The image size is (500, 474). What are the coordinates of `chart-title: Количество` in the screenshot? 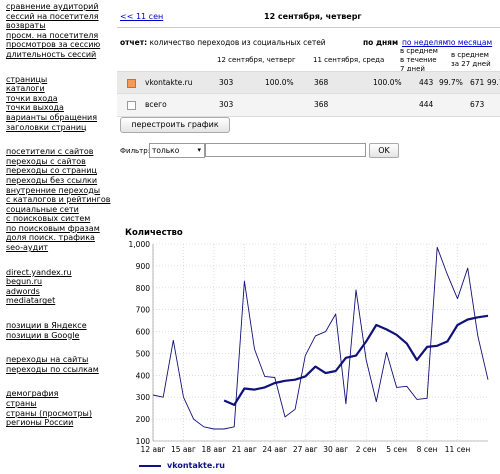 It's located at (154, 233).